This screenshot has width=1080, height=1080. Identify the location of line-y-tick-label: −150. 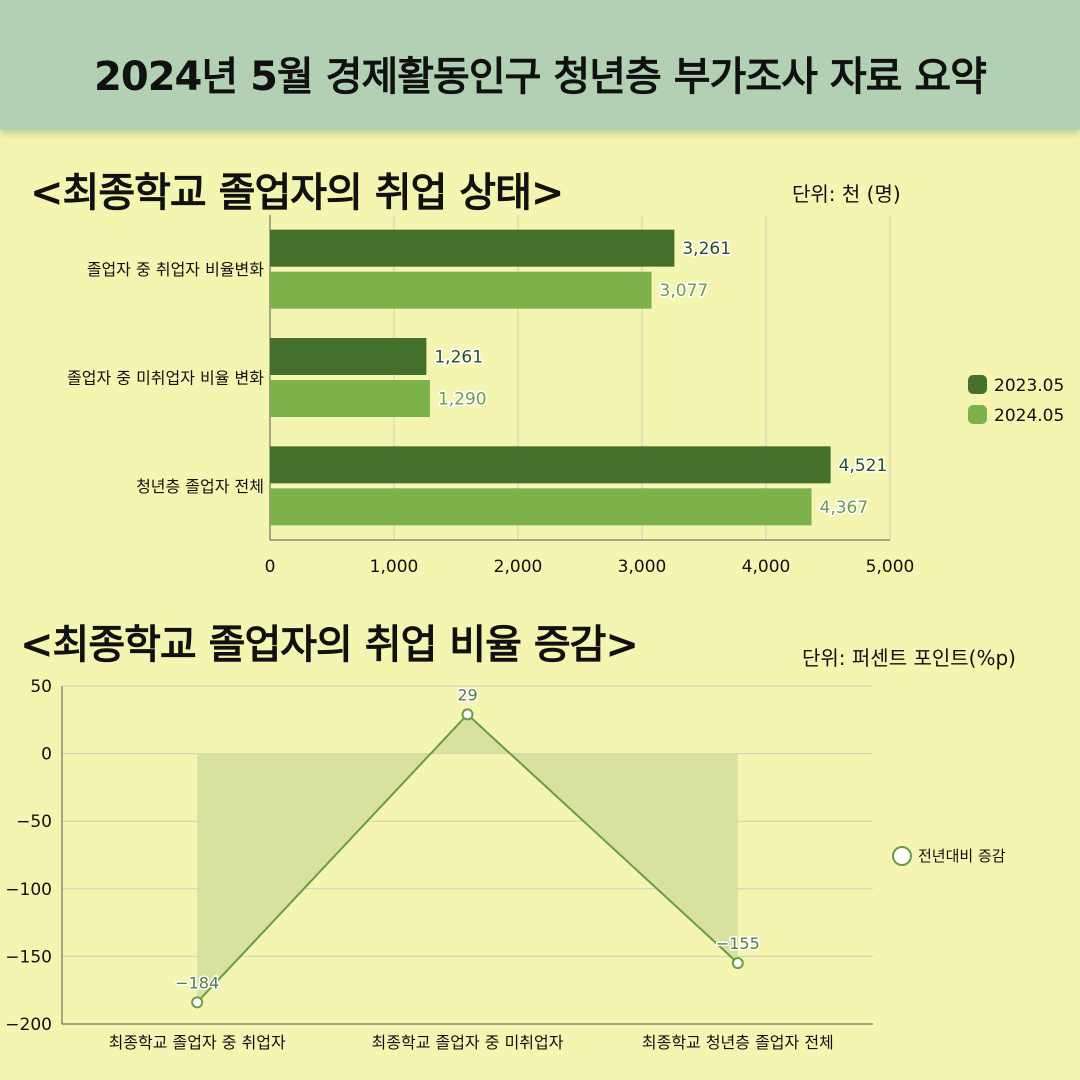
(28, 957).